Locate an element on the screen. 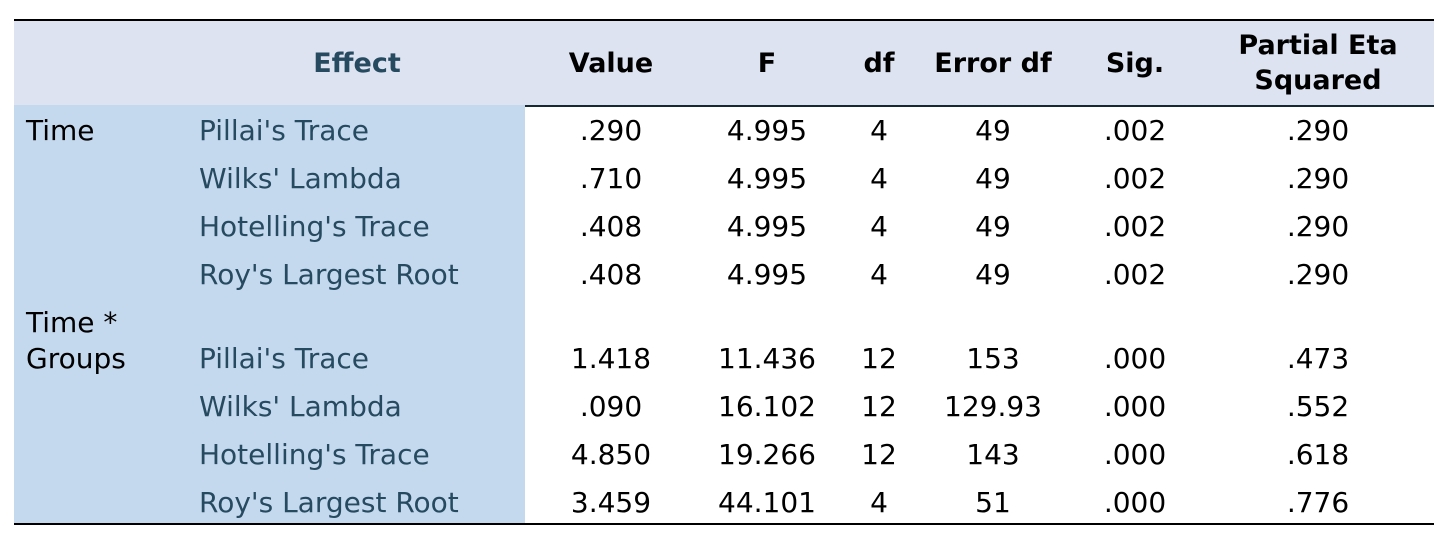 This screenshot has height=540, width=1456. cell: 44.101 is located at coordinates (767, 502).